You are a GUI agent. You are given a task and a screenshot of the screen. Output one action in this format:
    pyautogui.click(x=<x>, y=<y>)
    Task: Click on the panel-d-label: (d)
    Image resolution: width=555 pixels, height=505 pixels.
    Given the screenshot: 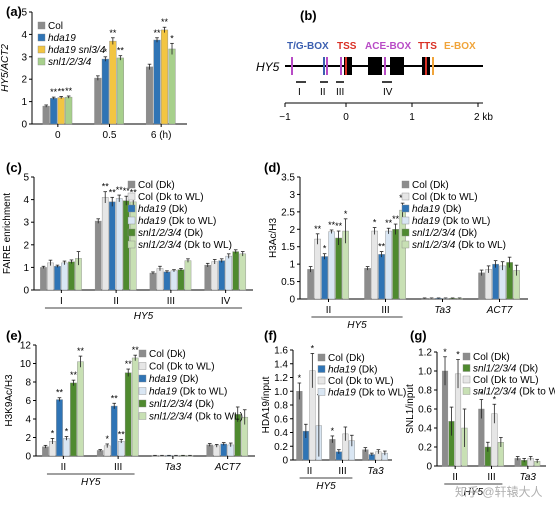 What is the action you would take?
    pyautogui.click(x=272, y=167)
    